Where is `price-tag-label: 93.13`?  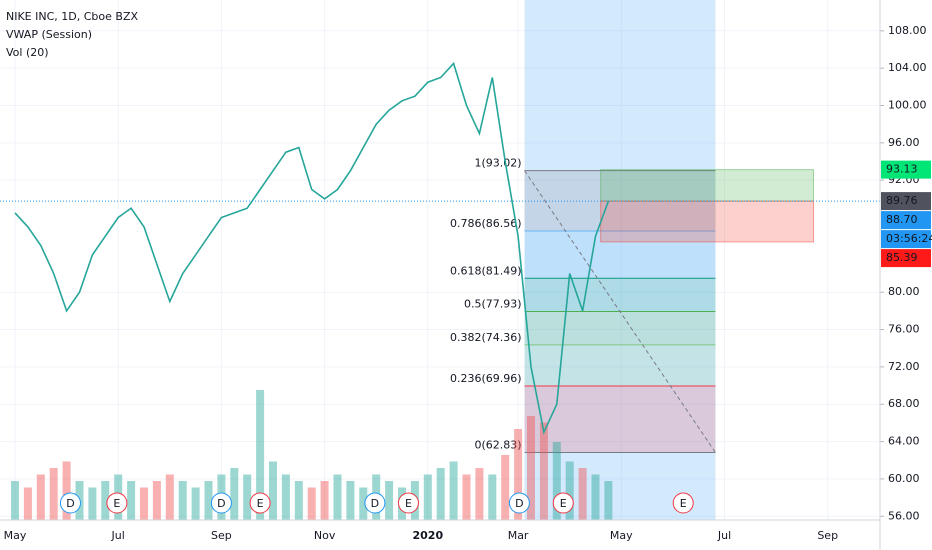 price-tag-label: 93.13 is located at coordinates (902, 169).